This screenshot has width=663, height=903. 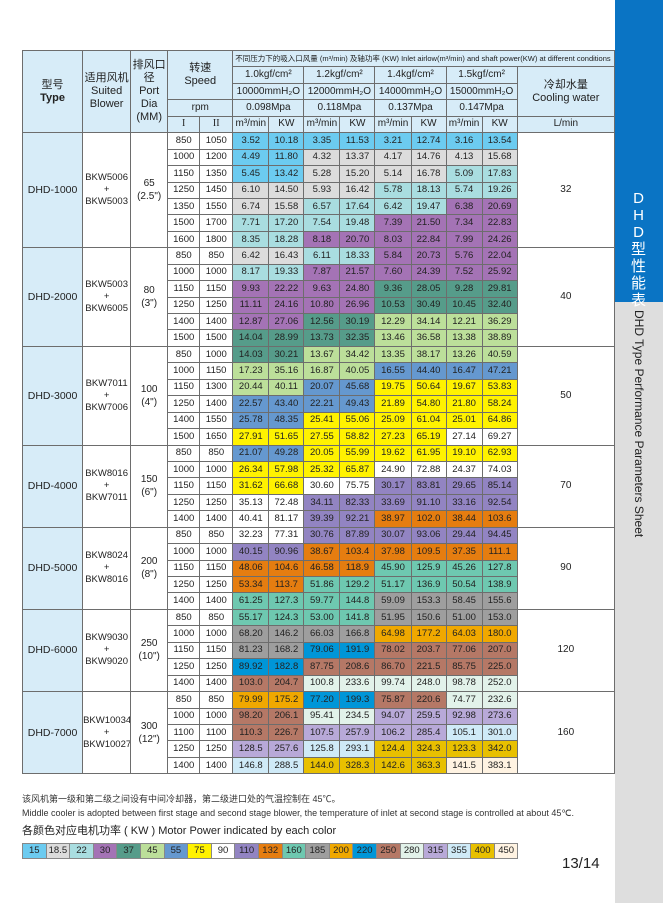 What do you see at coordinates (483, 851) in the screenshot?
I see `legend-swatch: 400` at bounding box center [483, 851].